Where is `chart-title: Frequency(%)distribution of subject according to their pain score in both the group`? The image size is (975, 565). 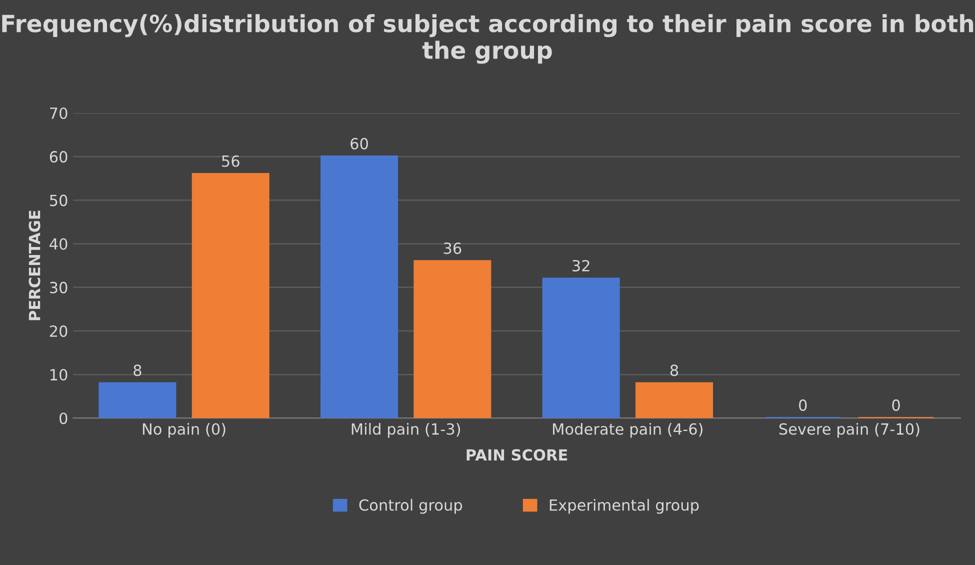
chart-title: Frequency(%)distribution of subject according to their pain score in both the group is located at coordinates (488, 39).